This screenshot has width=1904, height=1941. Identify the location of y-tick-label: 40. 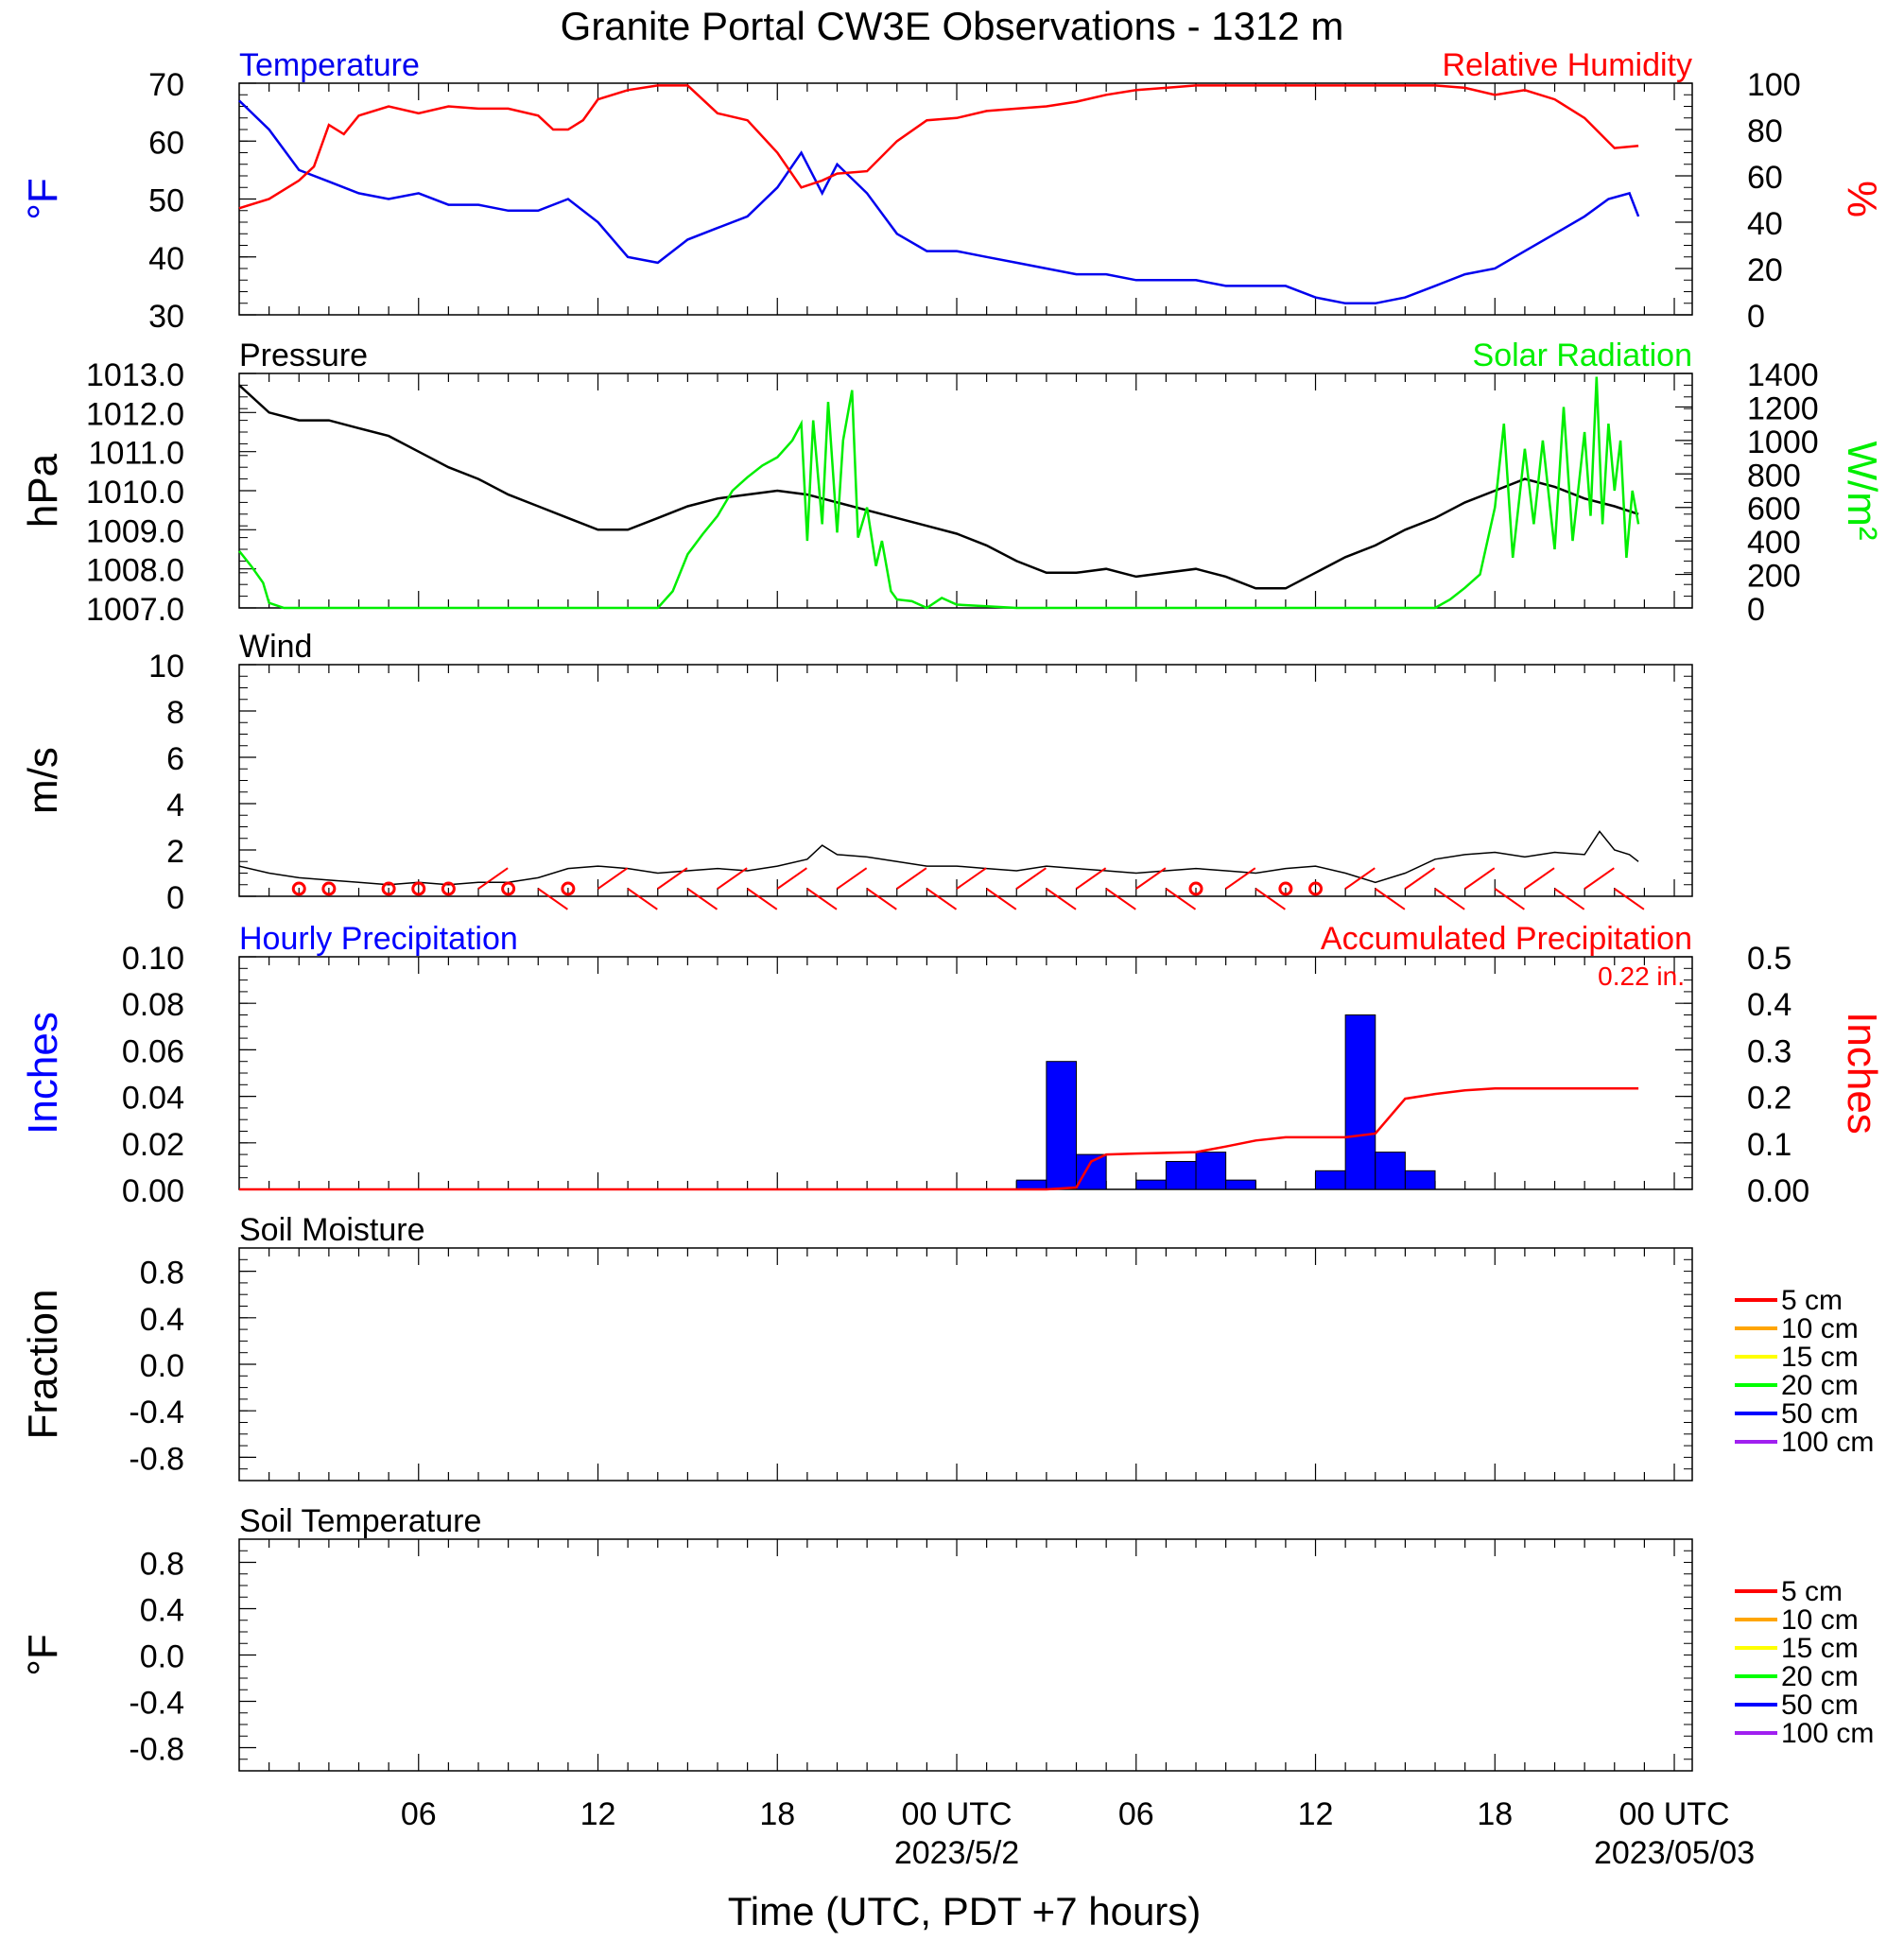
(166, 259).